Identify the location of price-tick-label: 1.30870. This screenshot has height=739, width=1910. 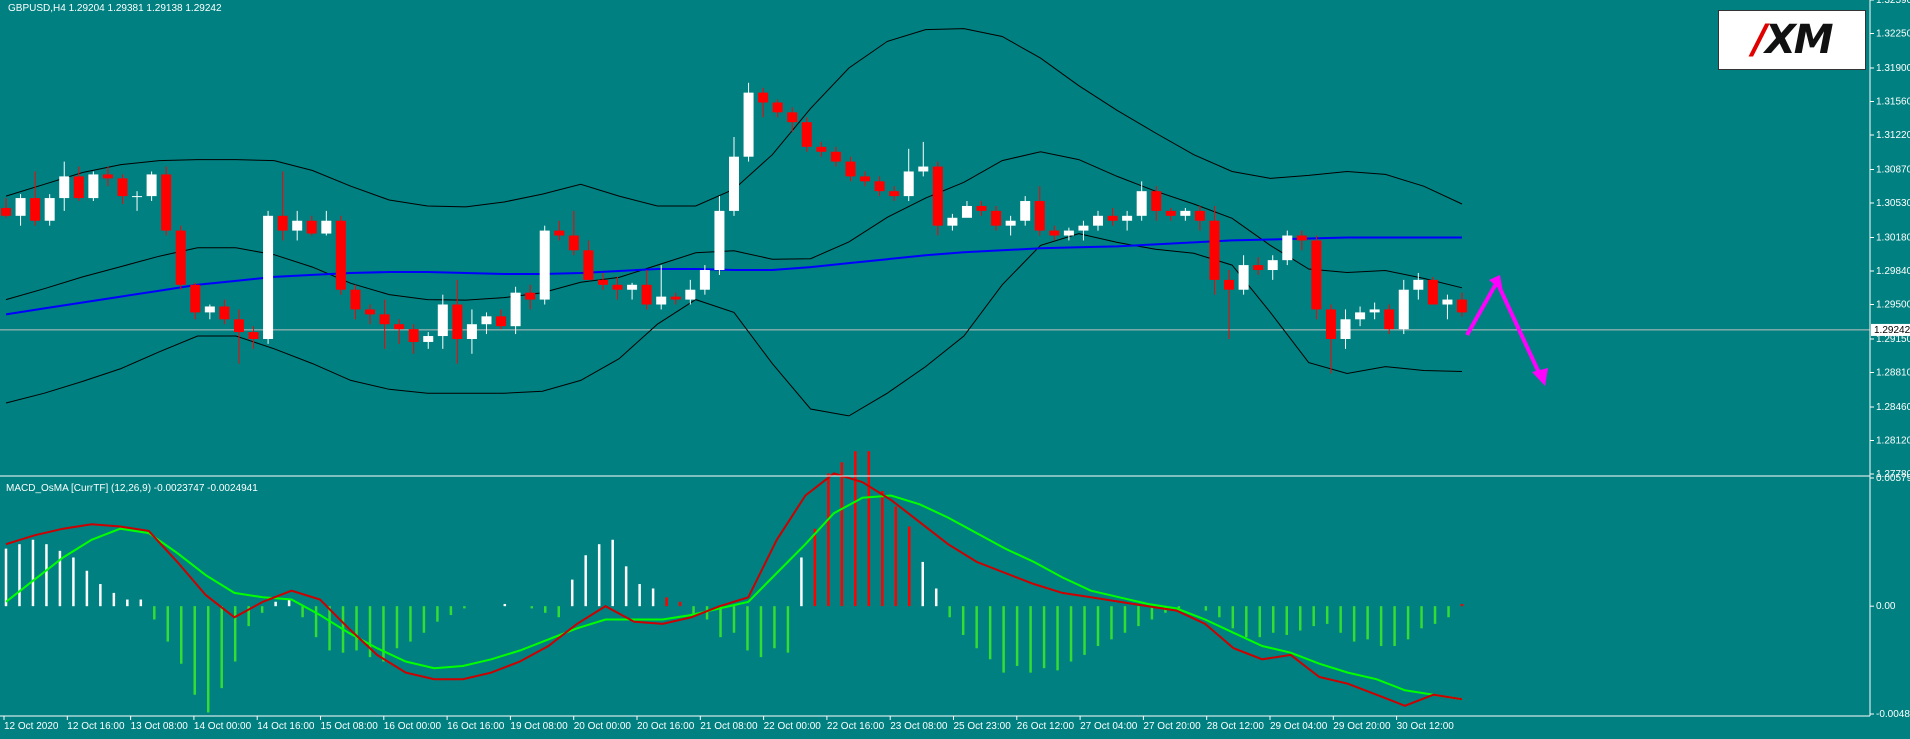
(1893, 169).